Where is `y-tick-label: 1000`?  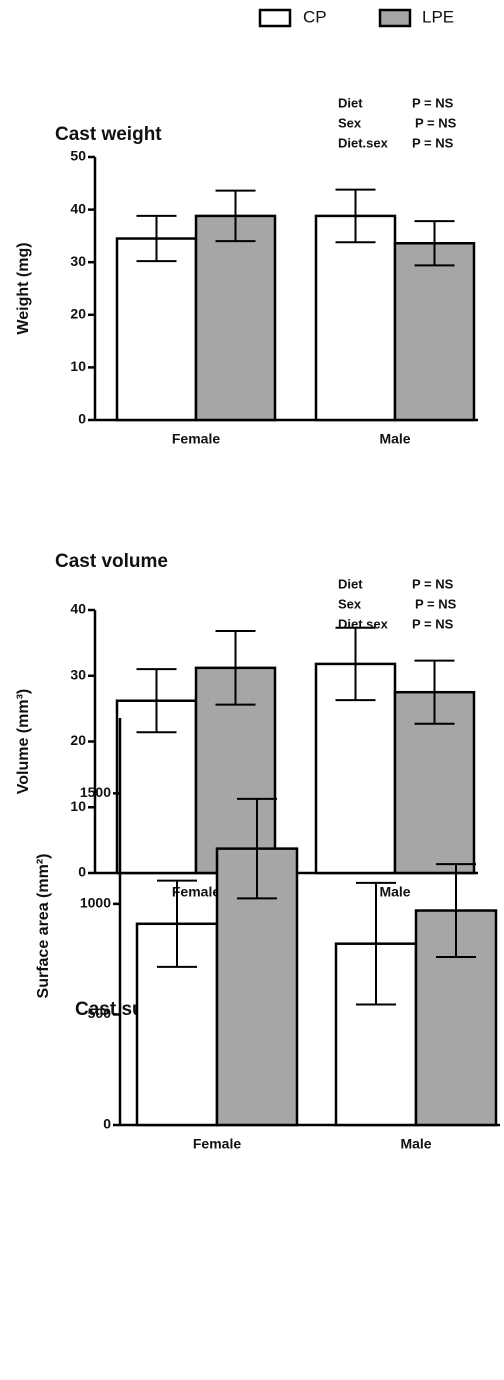 y-tick-label: 1000 is located at coordinates (95, 903).